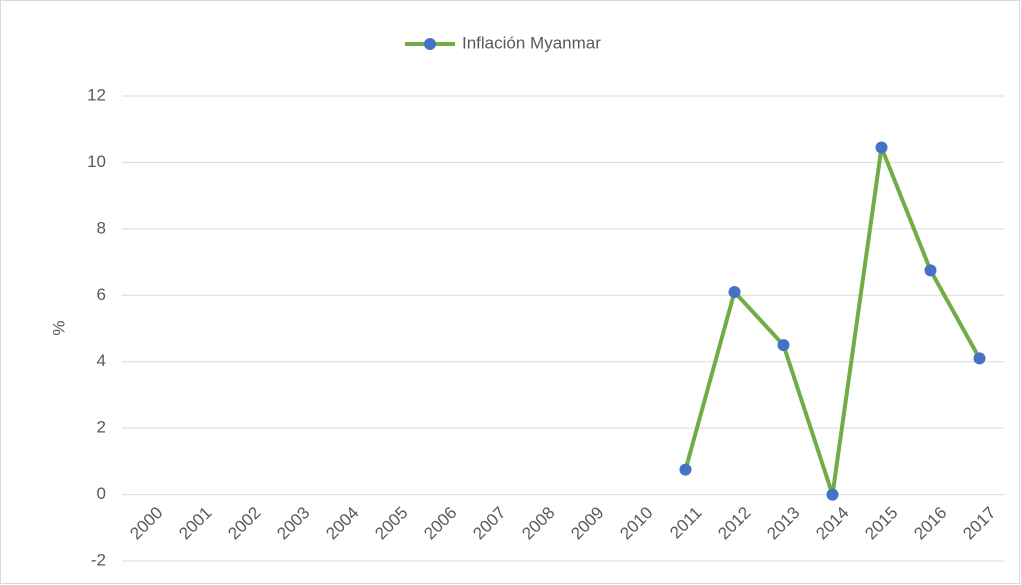  I want to click on y-tick-label: 0, so click(101, 493).